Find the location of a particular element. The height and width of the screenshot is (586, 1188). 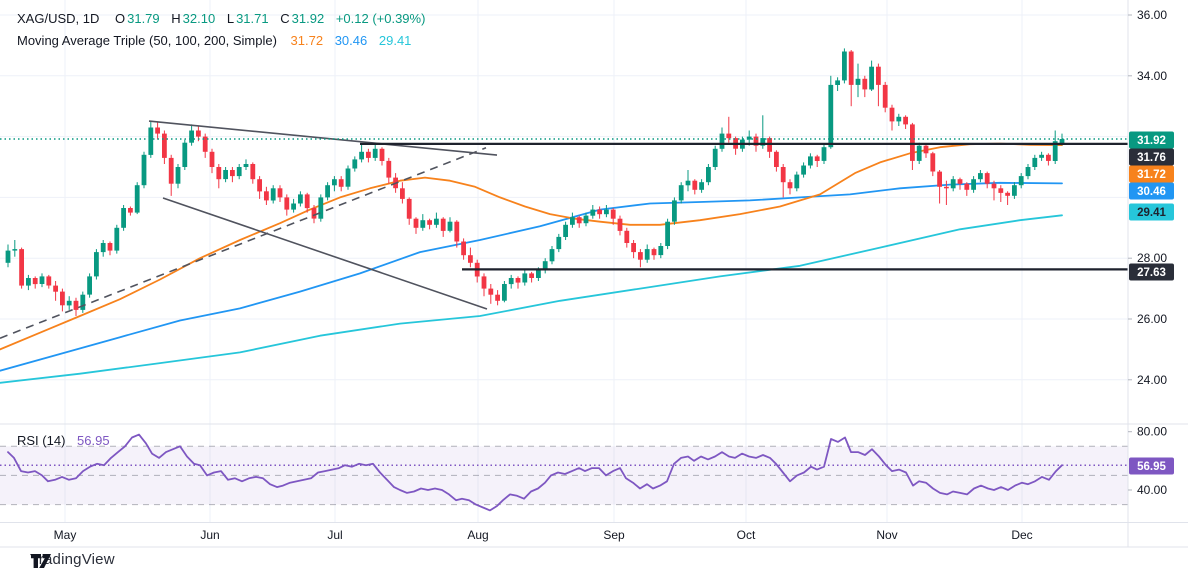

svg-text: 31.92 is located at coordinates (1151, 141).